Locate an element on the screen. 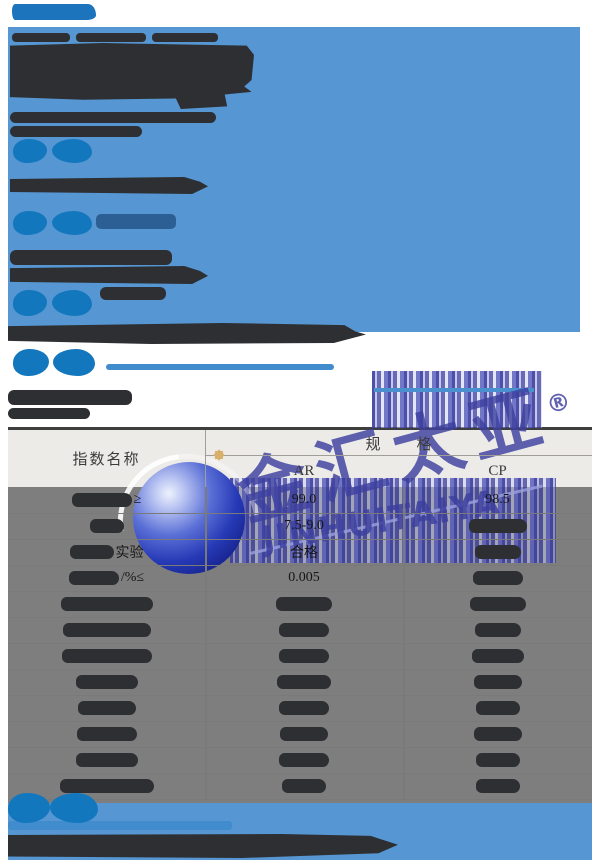 The width and height of the screenshot is (600, 860). column-header-spec: 规格 is located at coordinates (416, 444).